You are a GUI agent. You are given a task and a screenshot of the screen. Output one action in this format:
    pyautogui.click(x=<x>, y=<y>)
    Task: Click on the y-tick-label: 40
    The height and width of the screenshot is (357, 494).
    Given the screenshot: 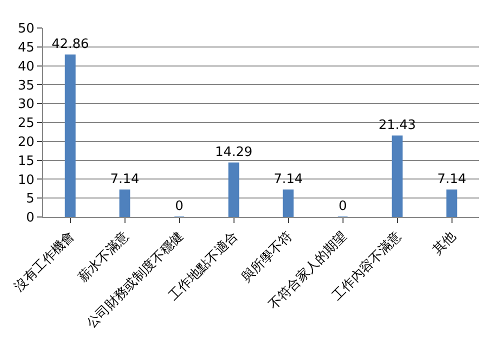 What is the action you would take?
    pyautogui.click(x=26, y=66)
    